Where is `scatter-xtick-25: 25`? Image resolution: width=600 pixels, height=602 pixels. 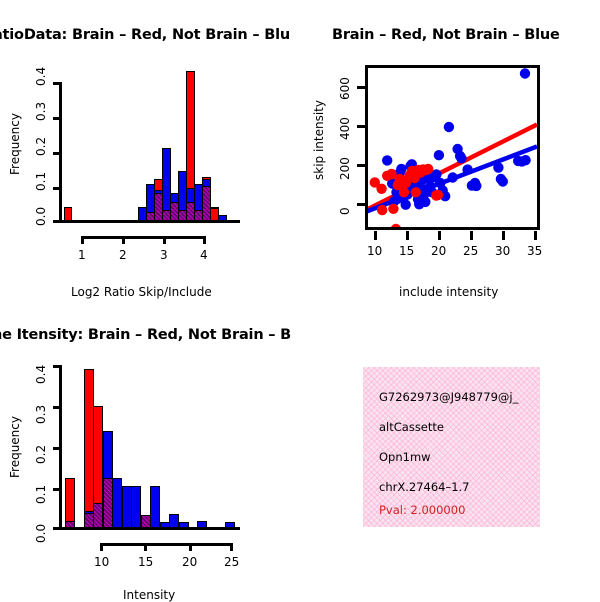
scatter-xtick-25: 25 is located at coordinates (471, 251).